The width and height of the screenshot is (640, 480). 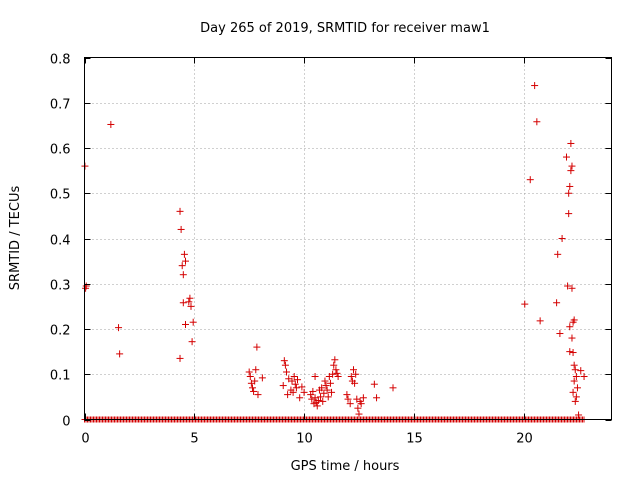 I want to click on y-tick-label: 0.4, so click(x=60, y=241).